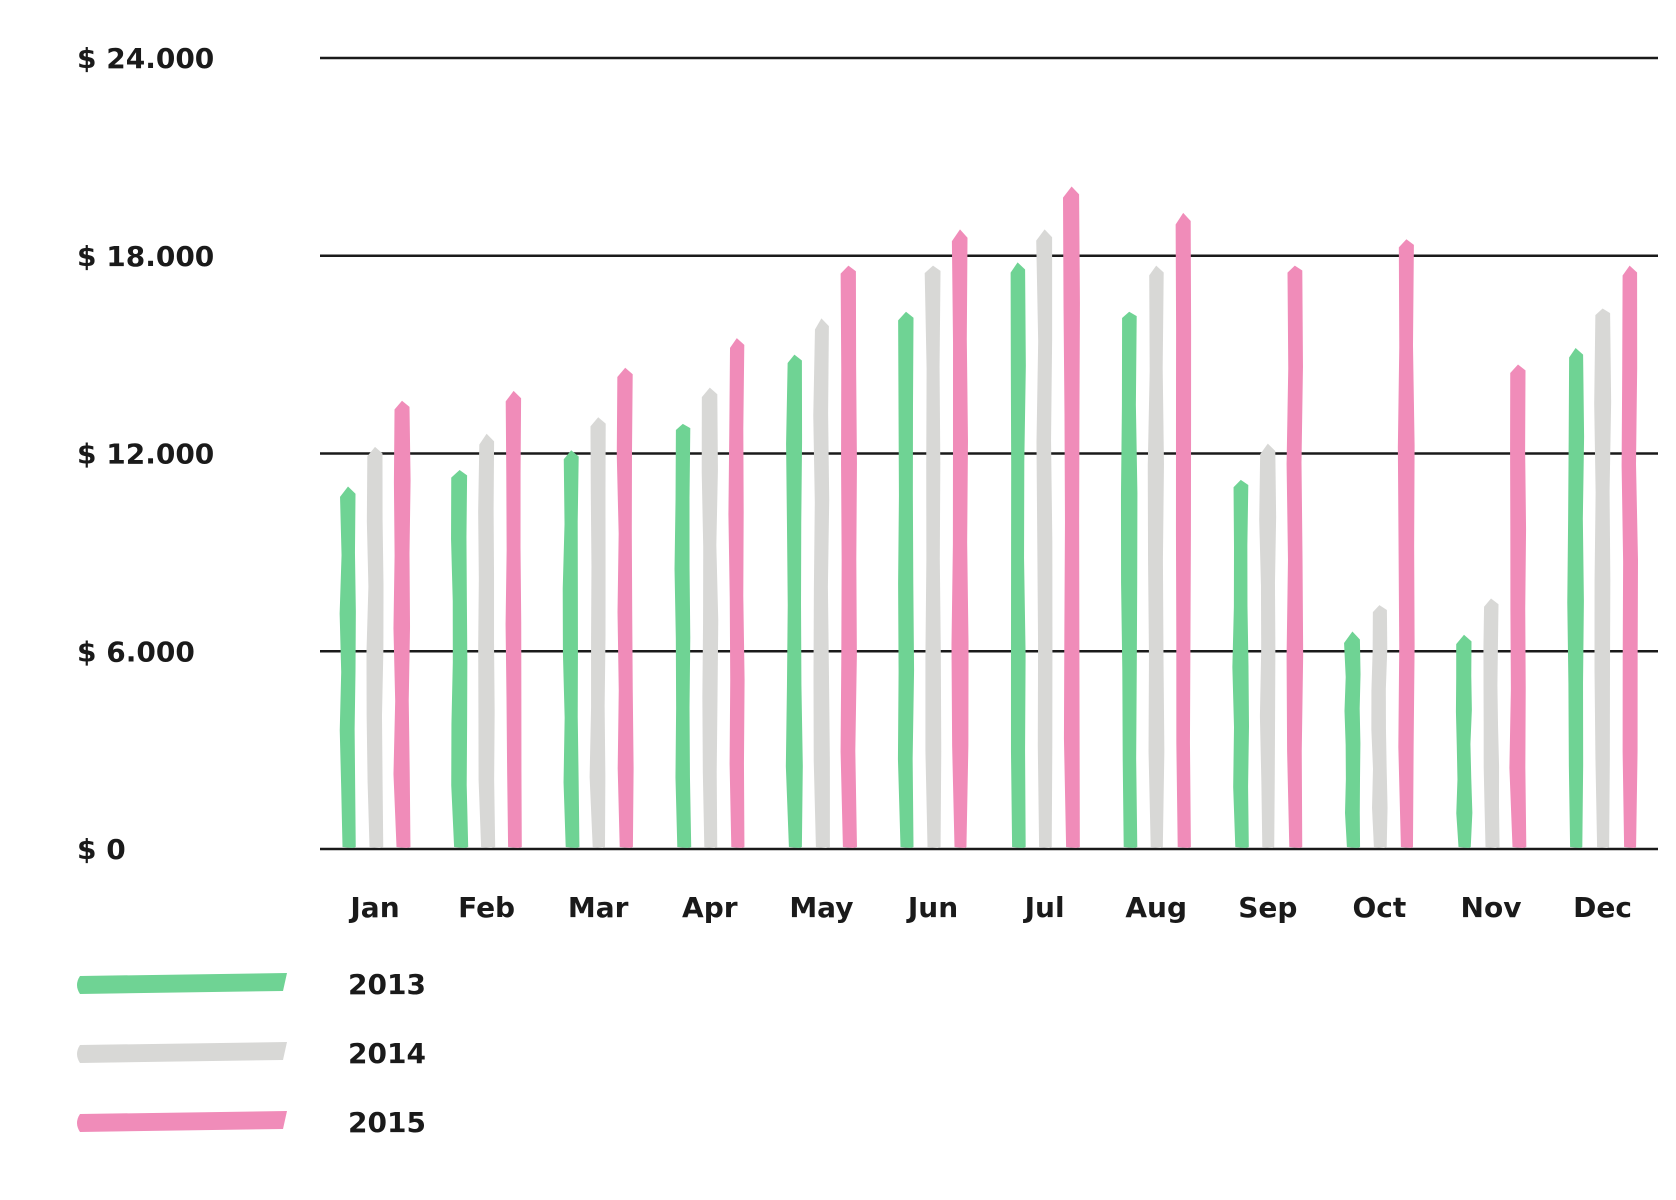 The image size is (1676, 1200). What do you see at coordinates (373, 907) in the screenshot?
I see `x-tick-label: Jan` at bounding box center [373, 907].